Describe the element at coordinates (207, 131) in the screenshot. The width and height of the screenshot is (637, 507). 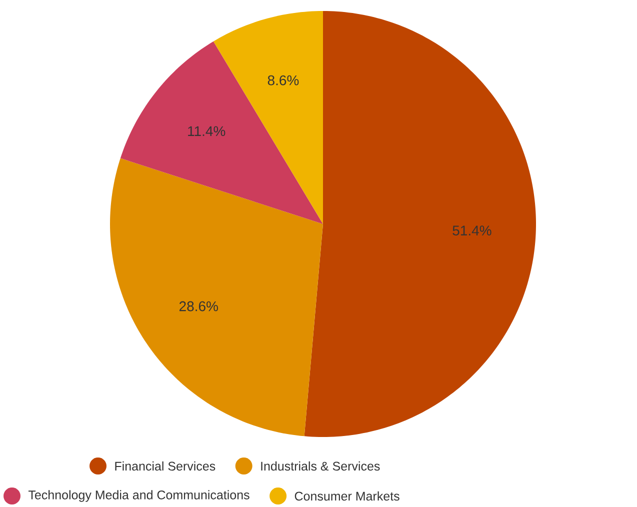
I see `data-label: 11.4%` at that location.